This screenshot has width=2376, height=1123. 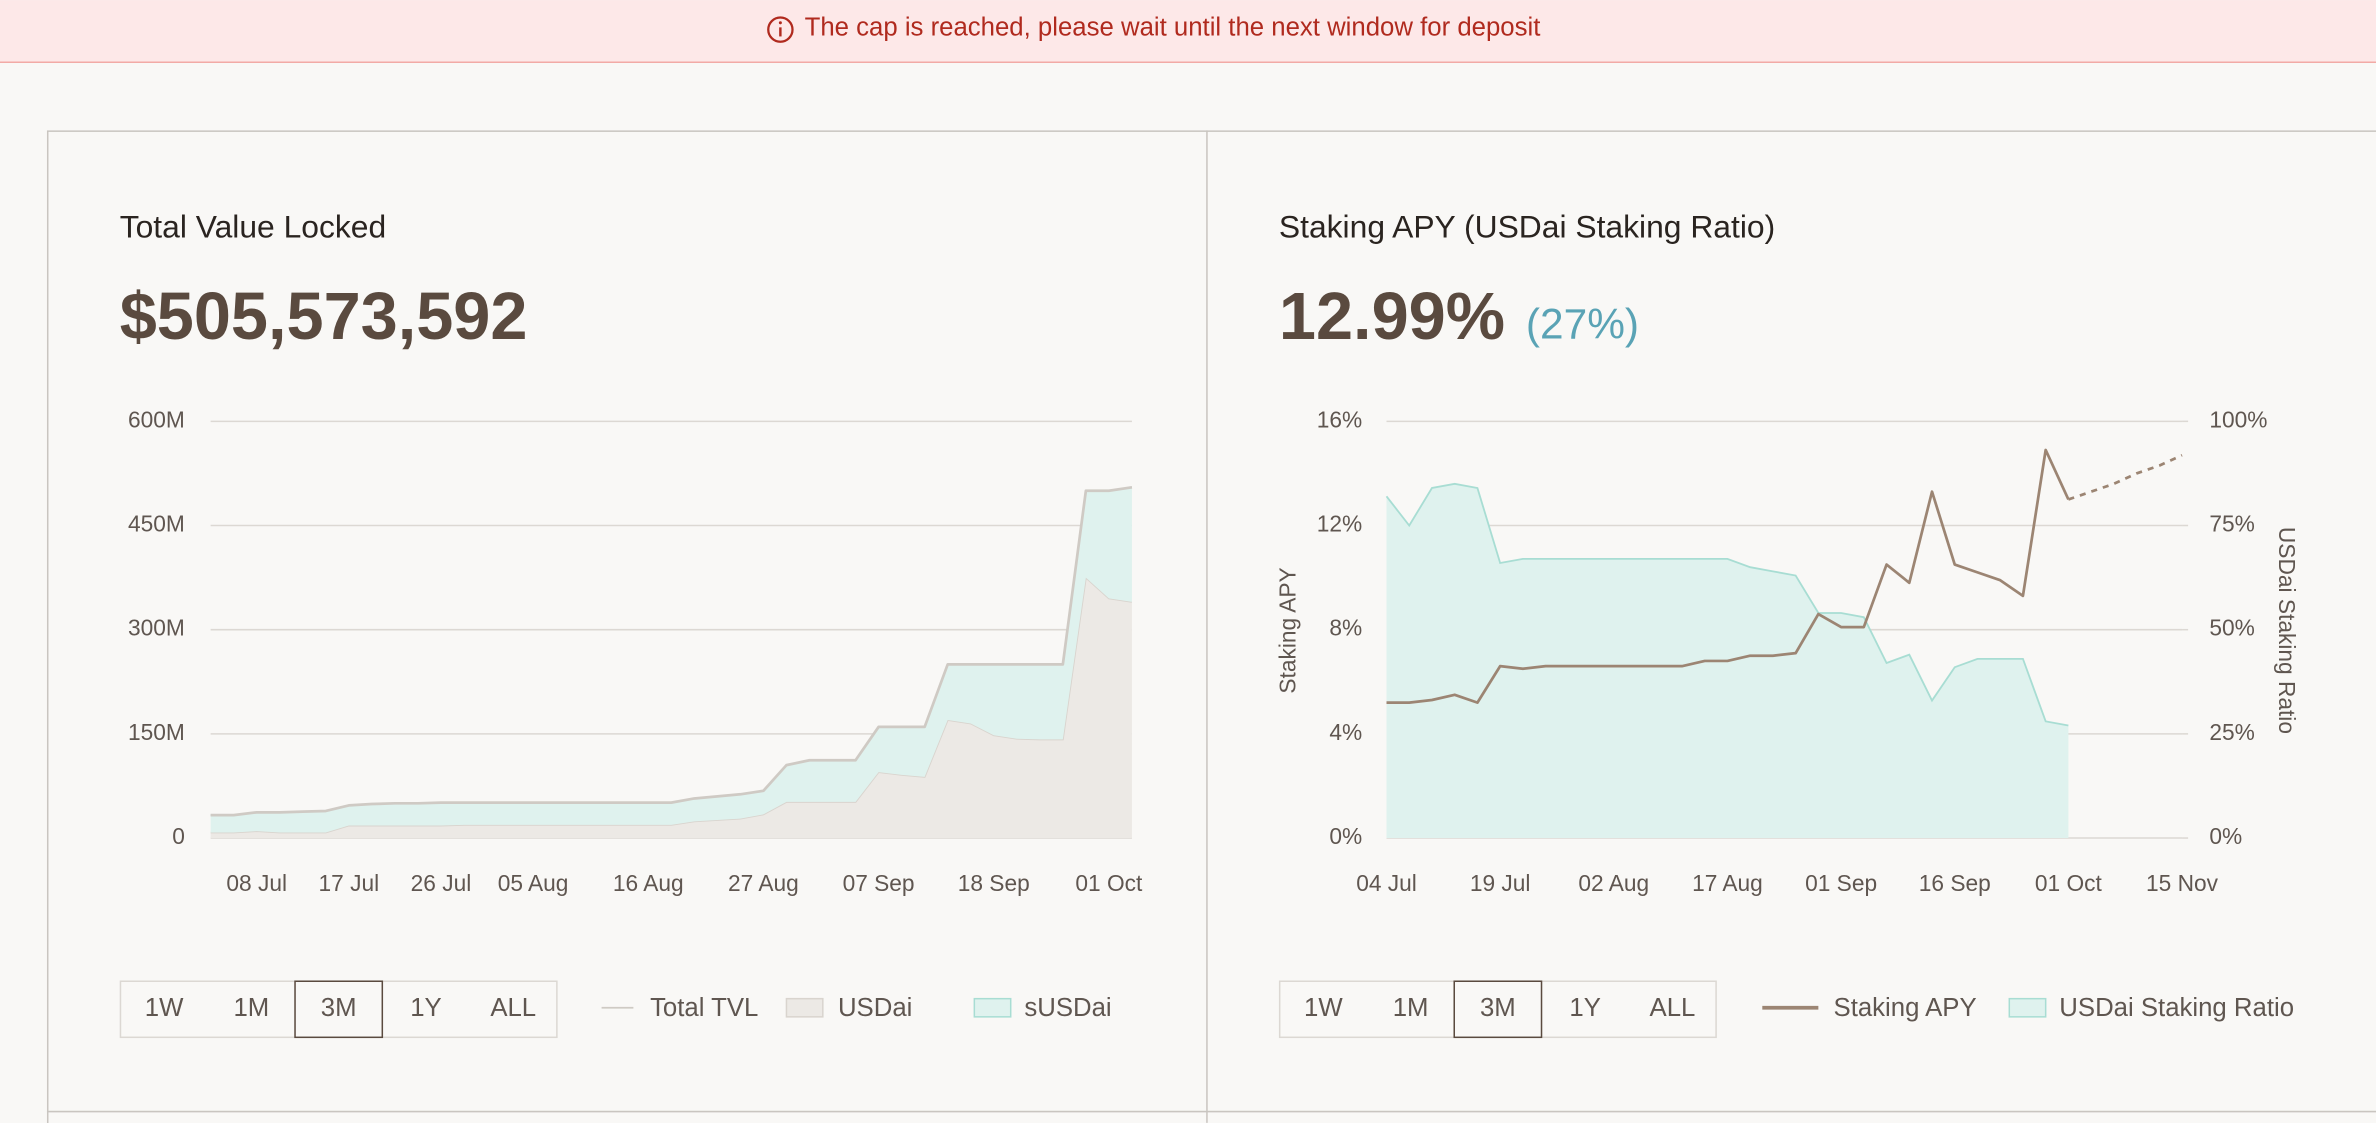 What do you see at coordinates (763, 883) in the screenshot?
I see `x-tick-label: 27 Aug` at bounding box center [763, 883].